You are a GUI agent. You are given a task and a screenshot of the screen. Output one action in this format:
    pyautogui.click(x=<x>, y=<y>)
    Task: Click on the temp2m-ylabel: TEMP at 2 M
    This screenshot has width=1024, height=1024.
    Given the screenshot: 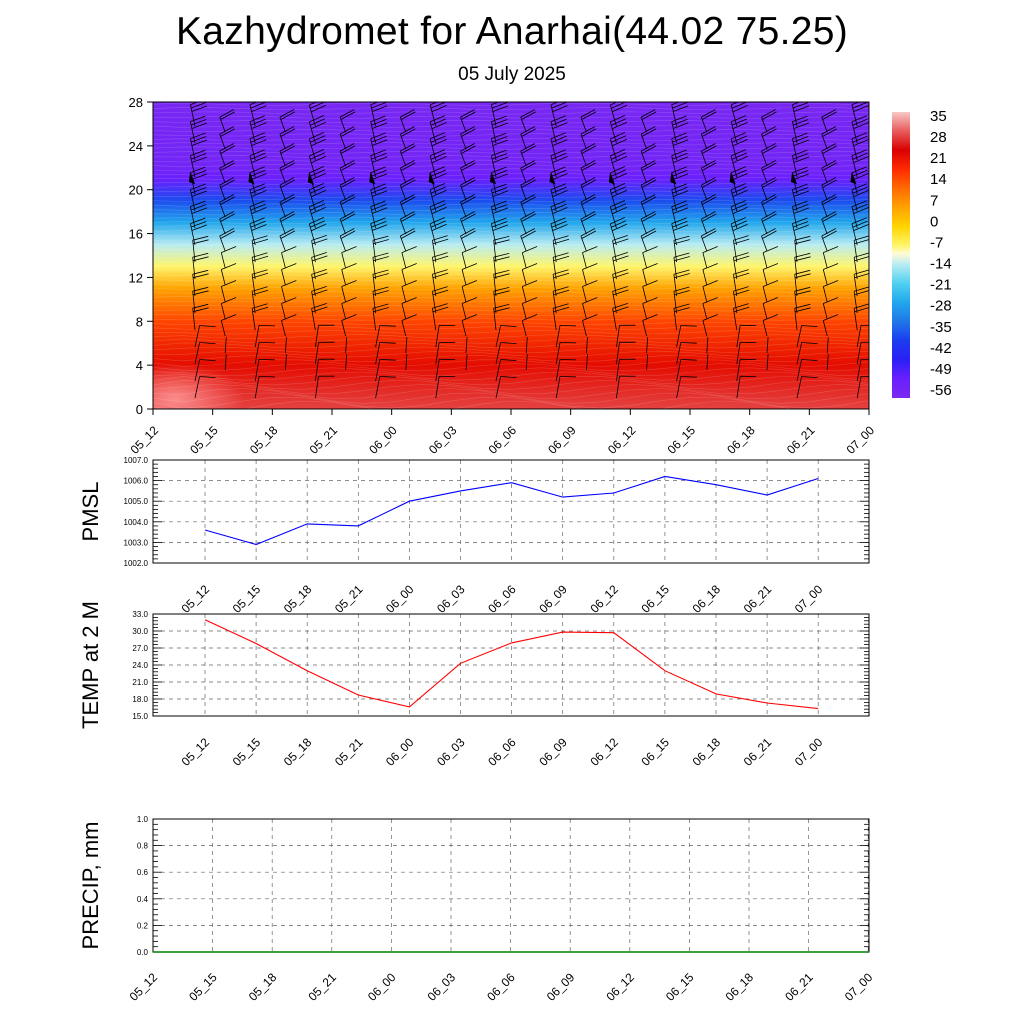 What is the action you would take?
    pyautogui.click(x=90, y=665)
    